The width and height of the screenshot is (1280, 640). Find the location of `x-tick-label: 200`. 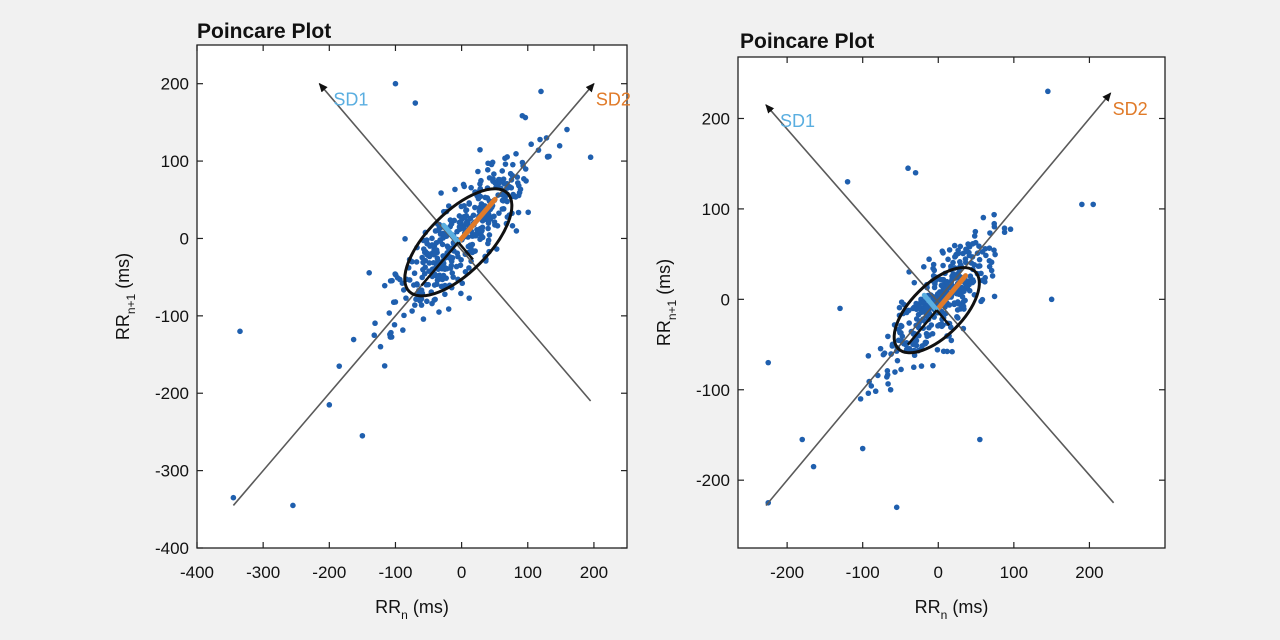

x-tick-label: 200 is located at coordinates (1089, 572).